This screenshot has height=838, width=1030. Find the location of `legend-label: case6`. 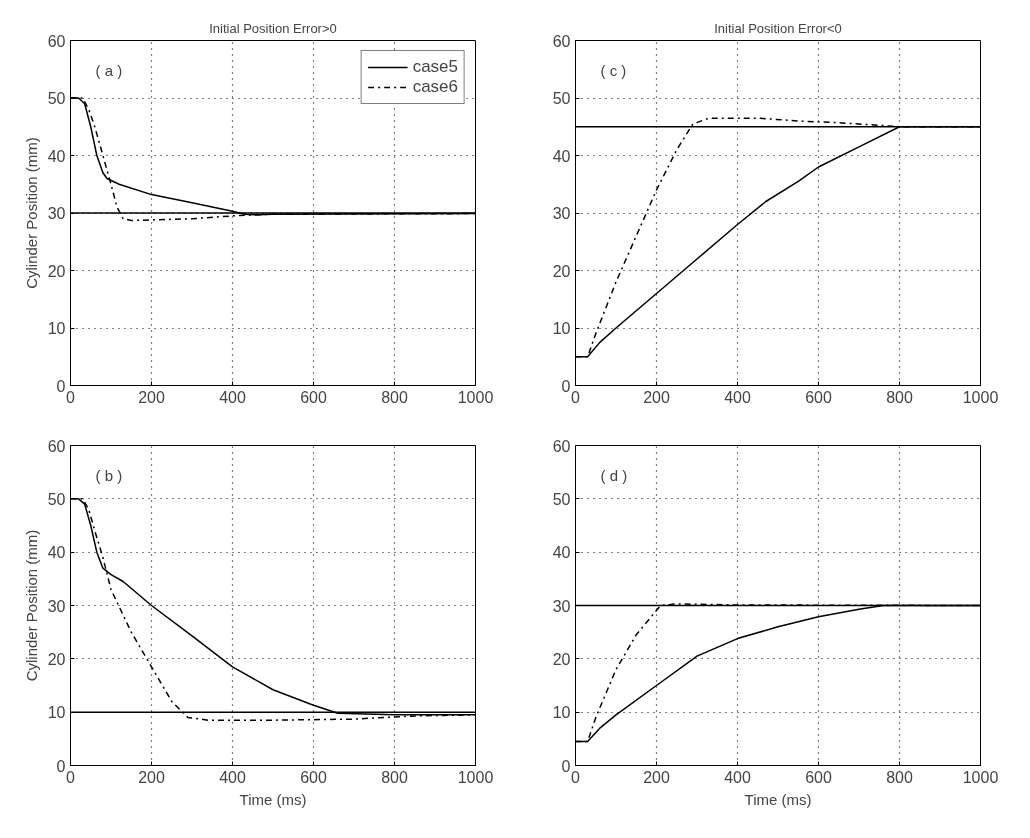

legend-label: case6 is located at coordinates (435, 87).